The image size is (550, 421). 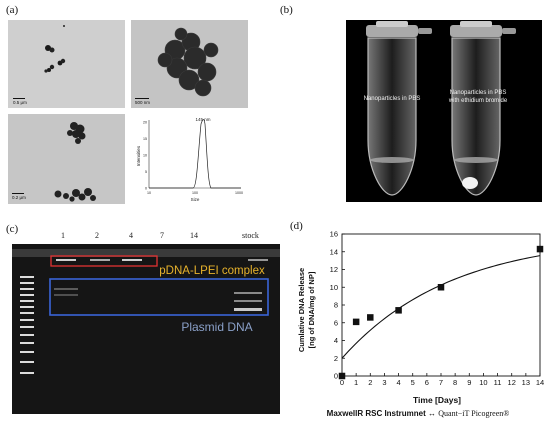 I want to click on dls-ytick-1: 5, so click(x=146, y=172).